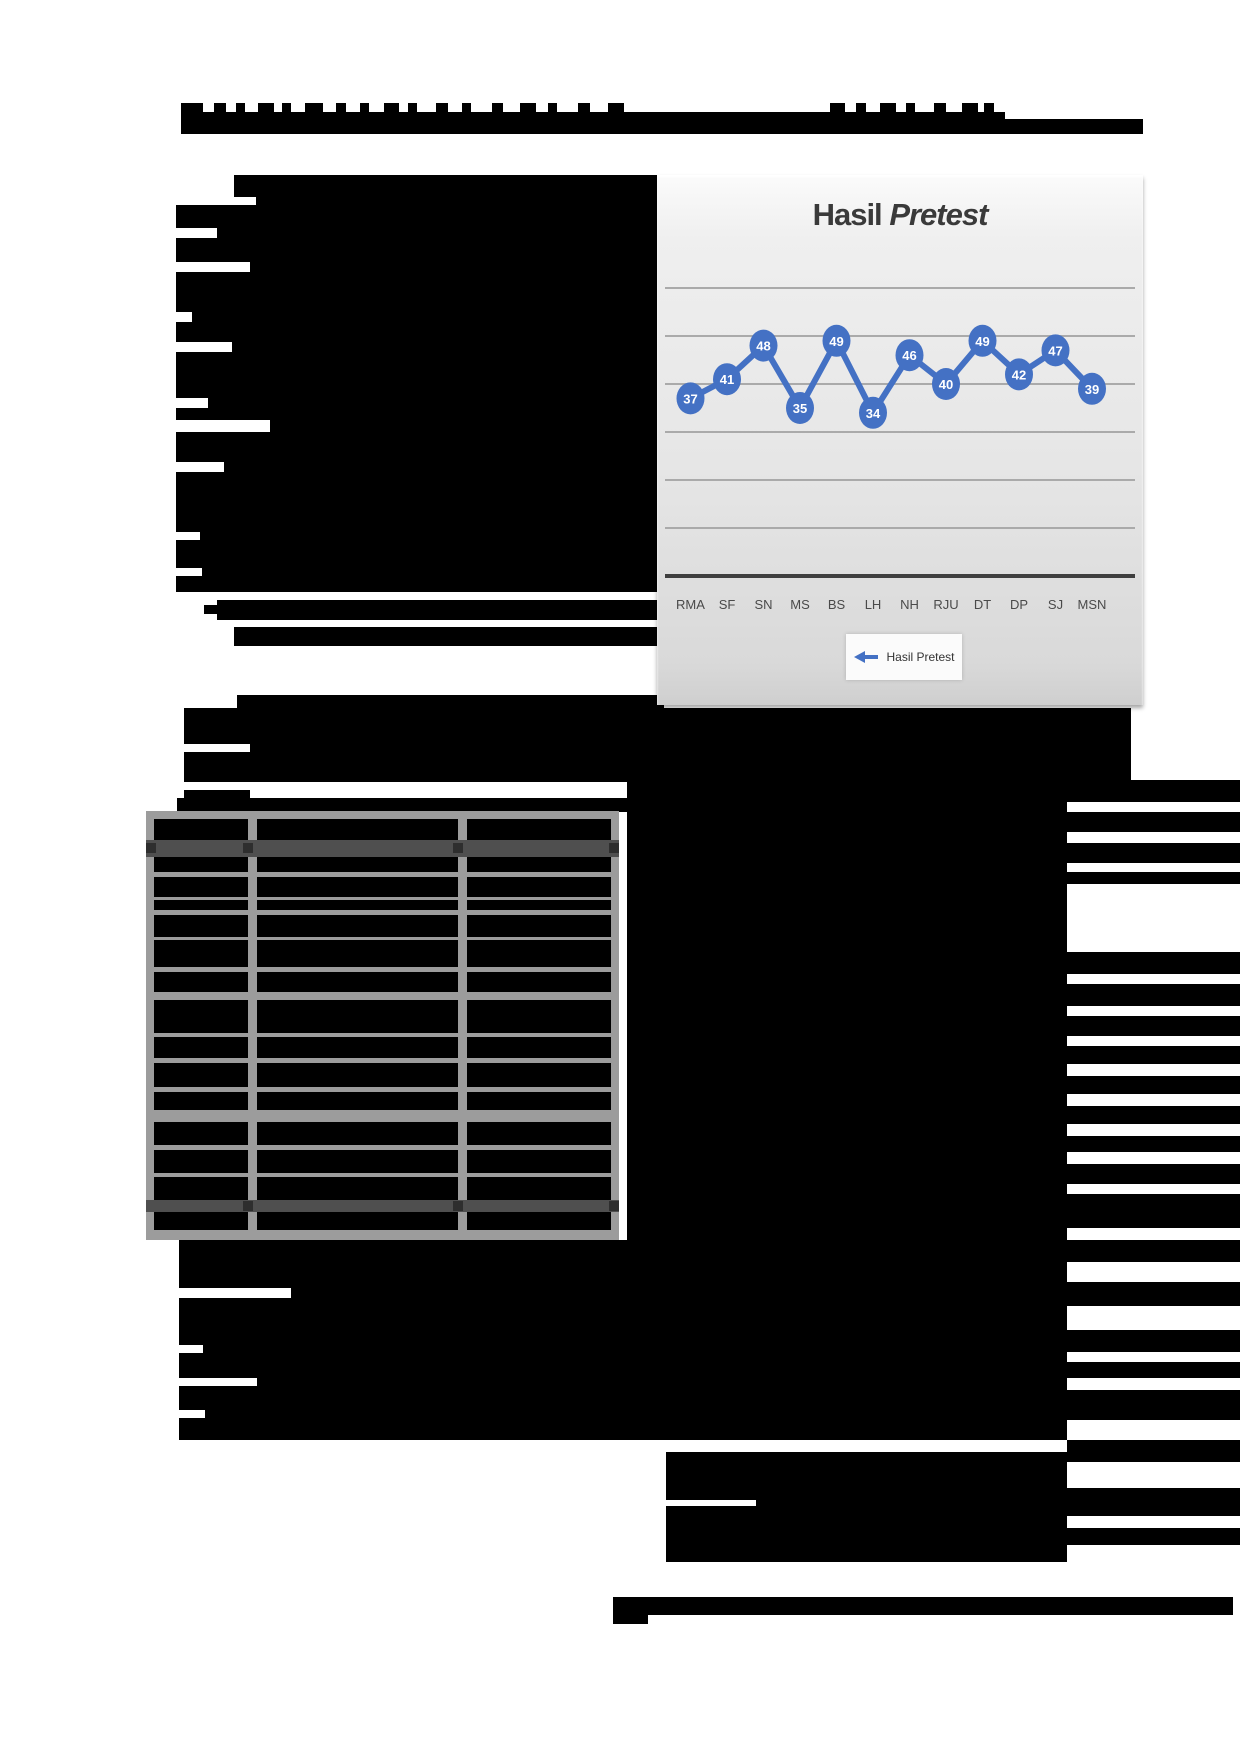  Describe the element at coordinates (382, 1206) in the screenshot. I see `table-highlight-band-bottom` at that location.